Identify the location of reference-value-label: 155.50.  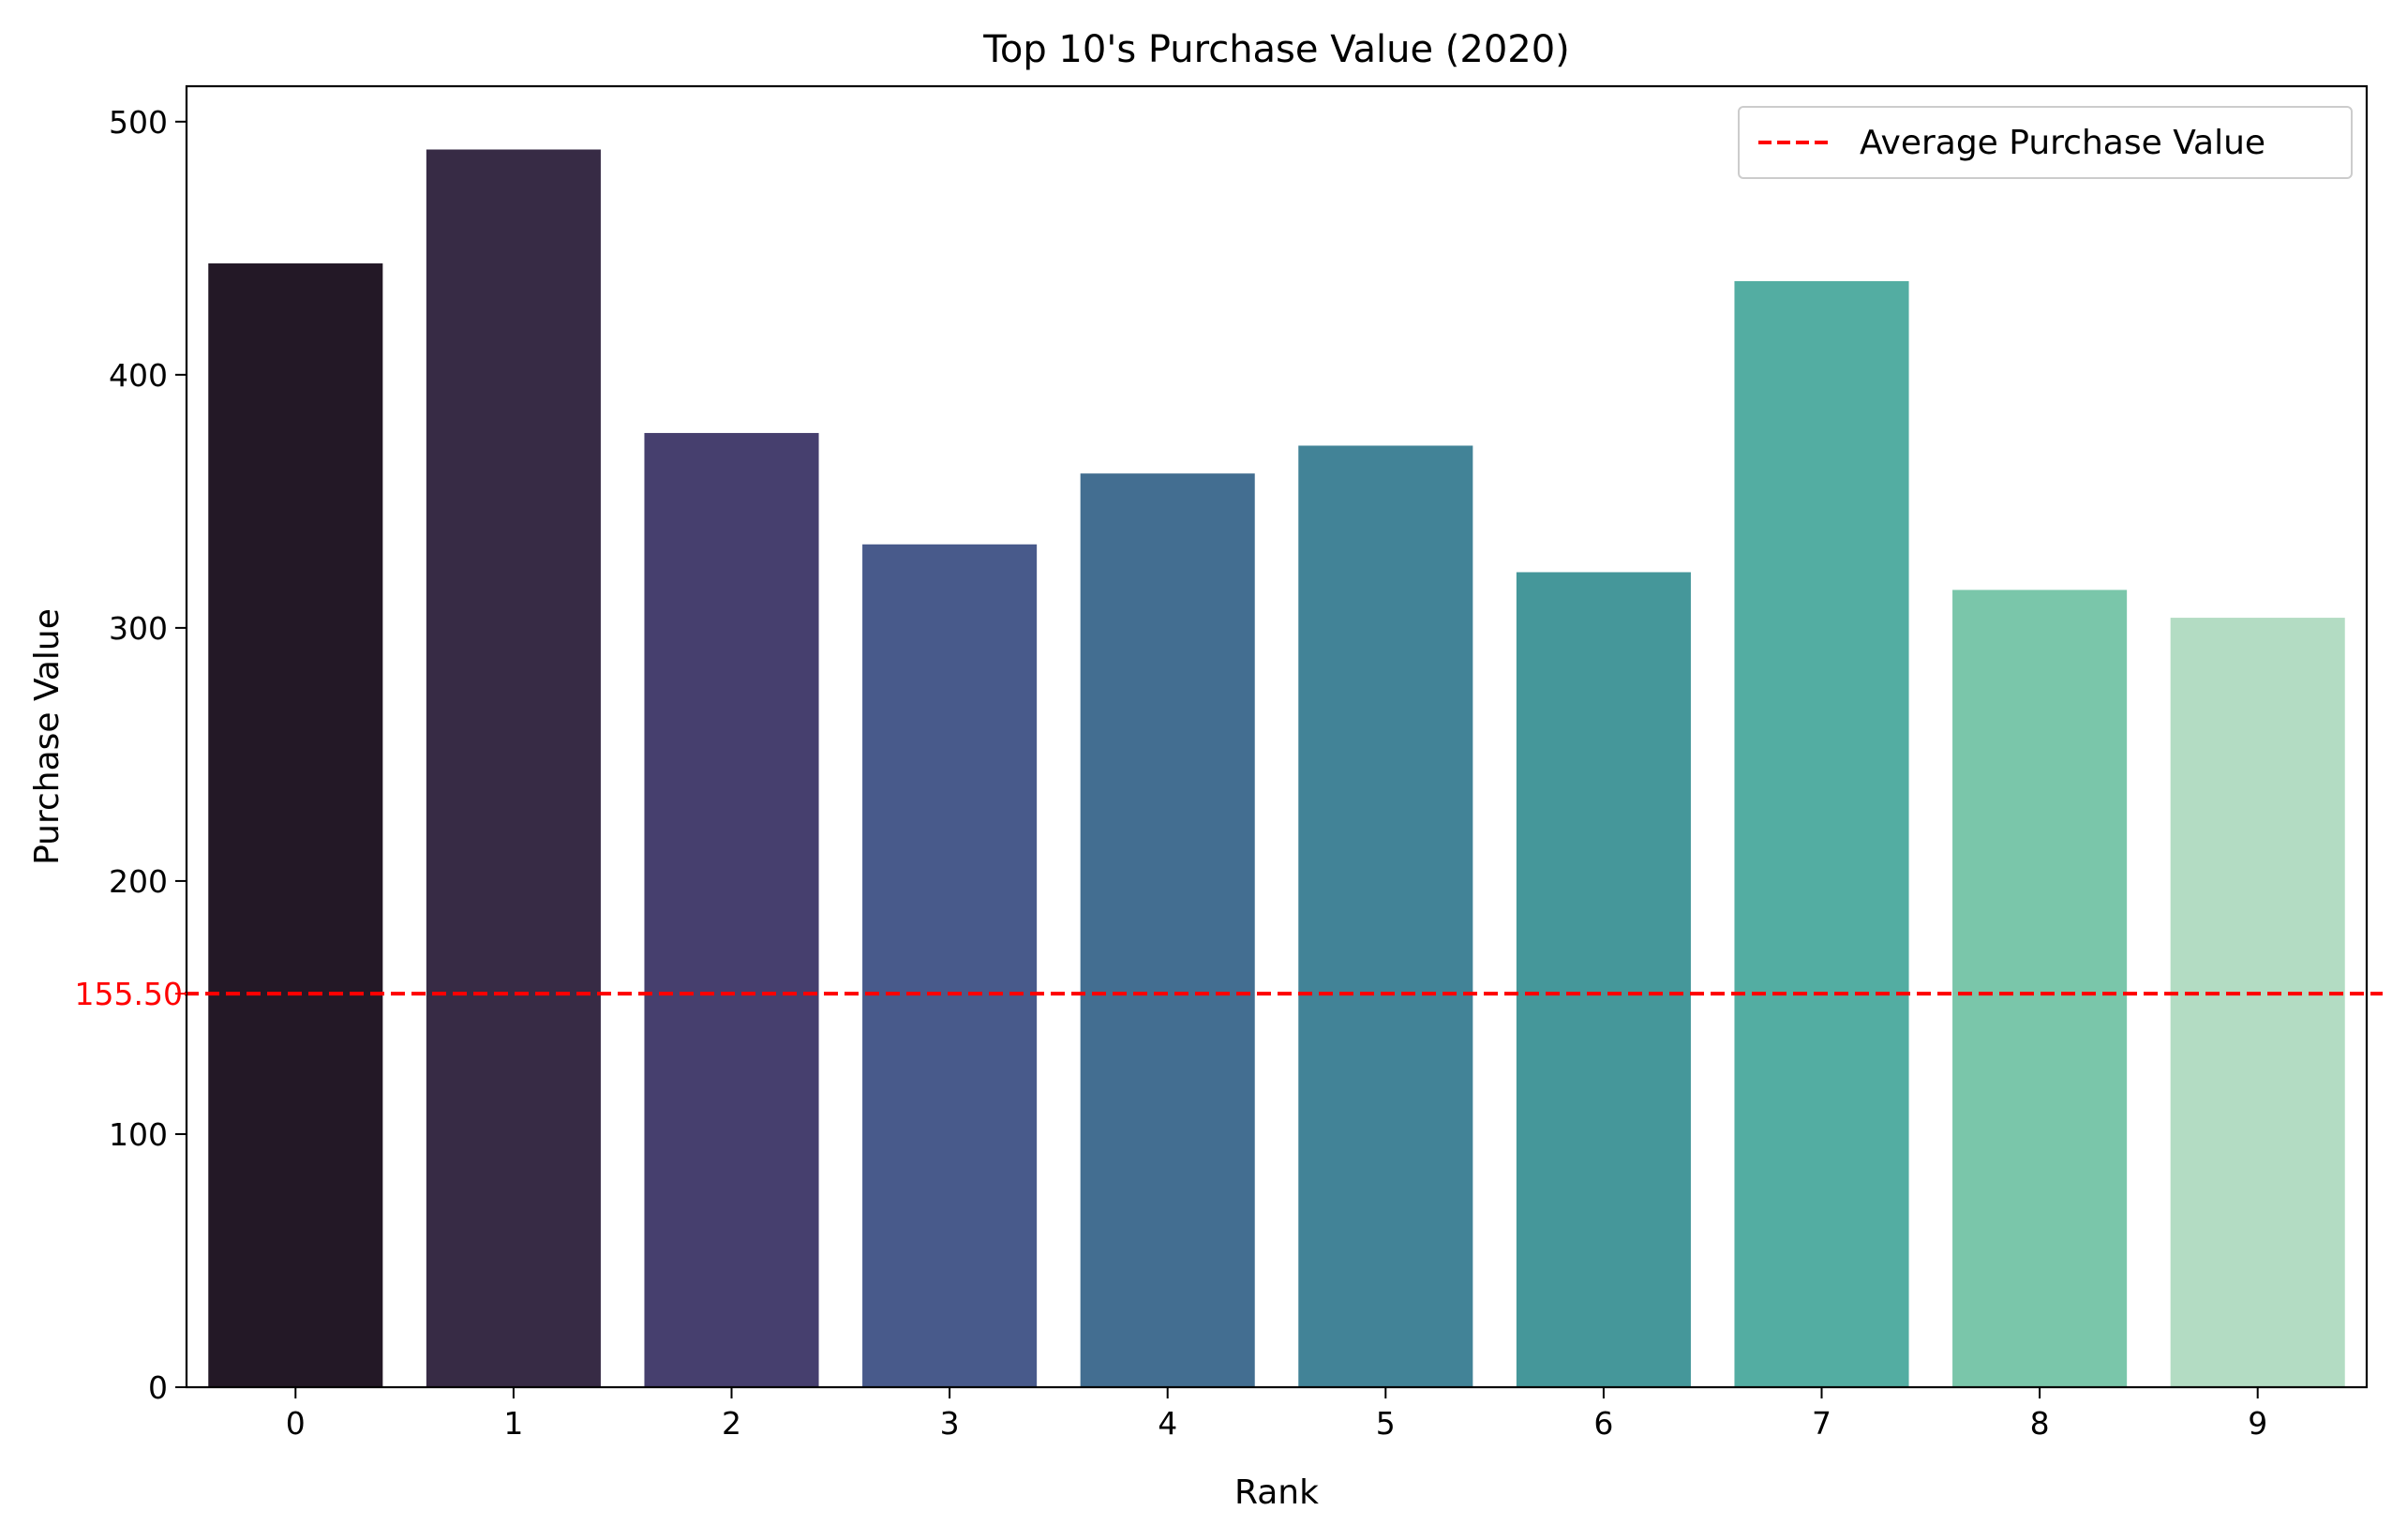
(129, 994).